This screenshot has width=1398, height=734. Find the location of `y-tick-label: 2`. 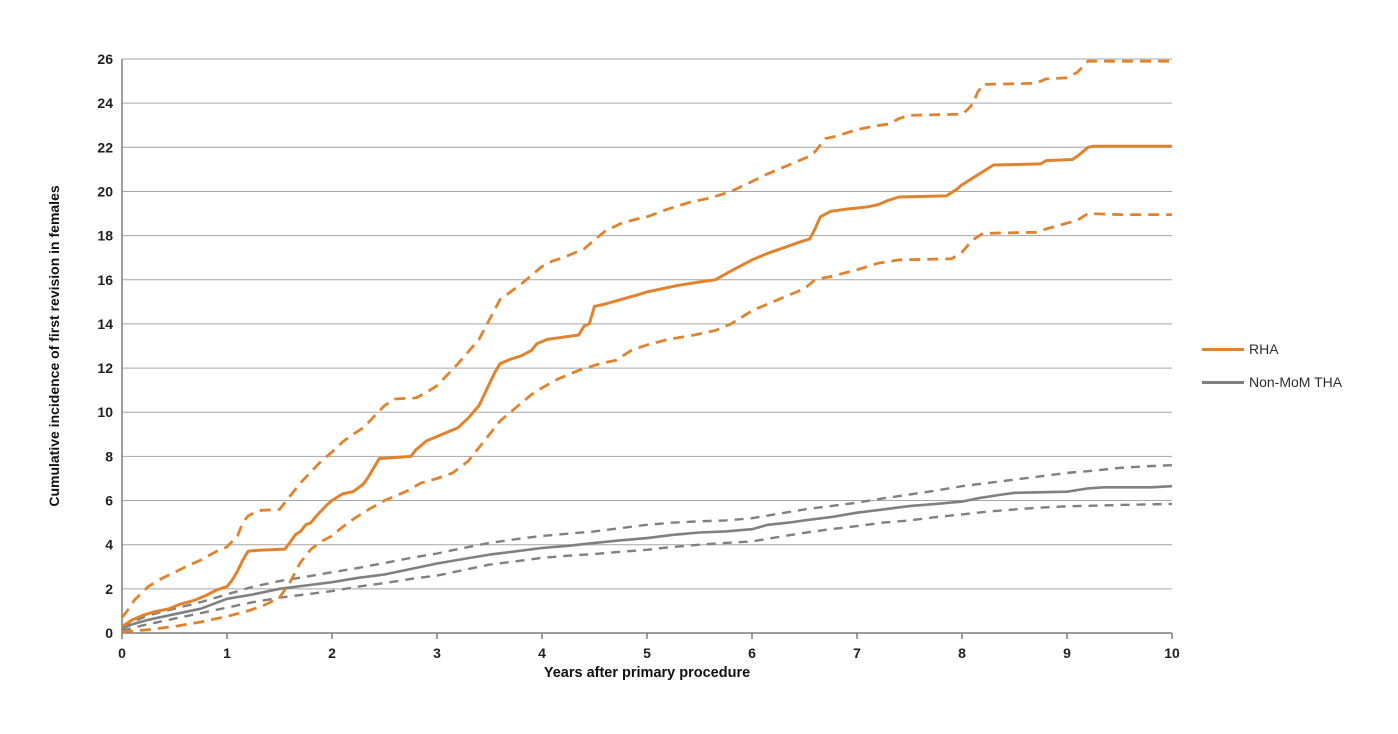

y-tick-label: 2 is located at coordinates (109, 589).